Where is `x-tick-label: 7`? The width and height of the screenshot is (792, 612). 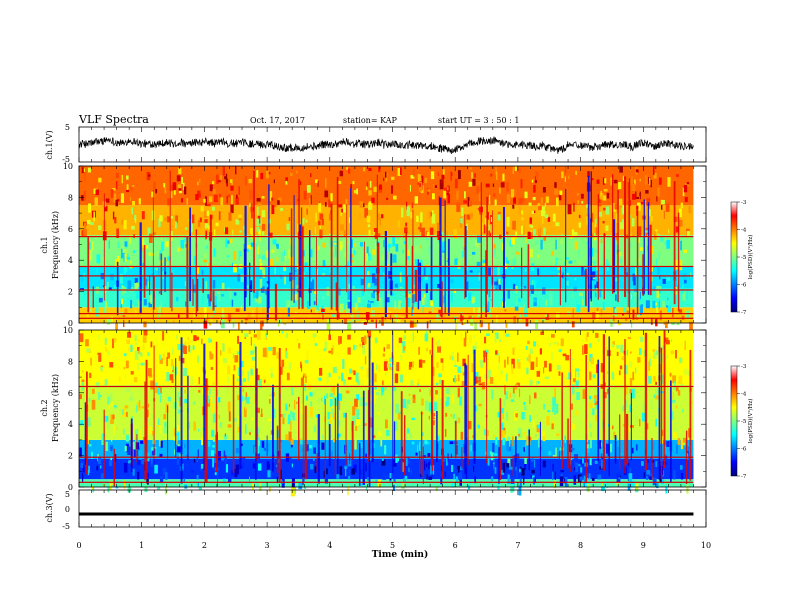 x-tick-label: 7 is located at coordinates (517, 545).